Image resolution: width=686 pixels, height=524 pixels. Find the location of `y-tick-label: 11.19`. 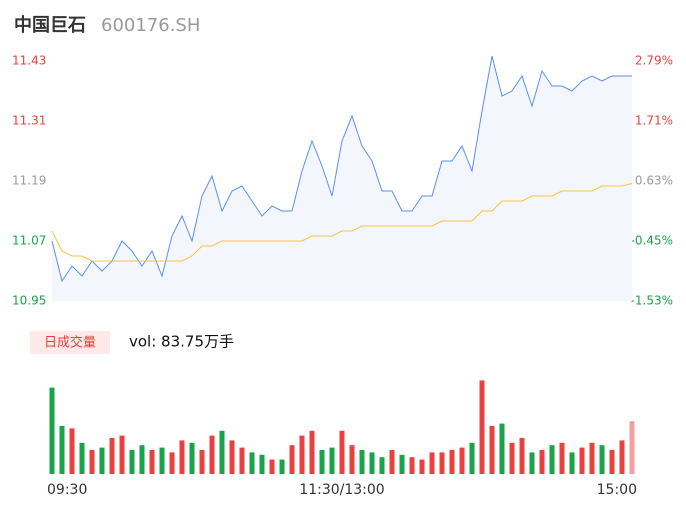

y-tick-label: 11.19 is located at coordinates (29, 181).